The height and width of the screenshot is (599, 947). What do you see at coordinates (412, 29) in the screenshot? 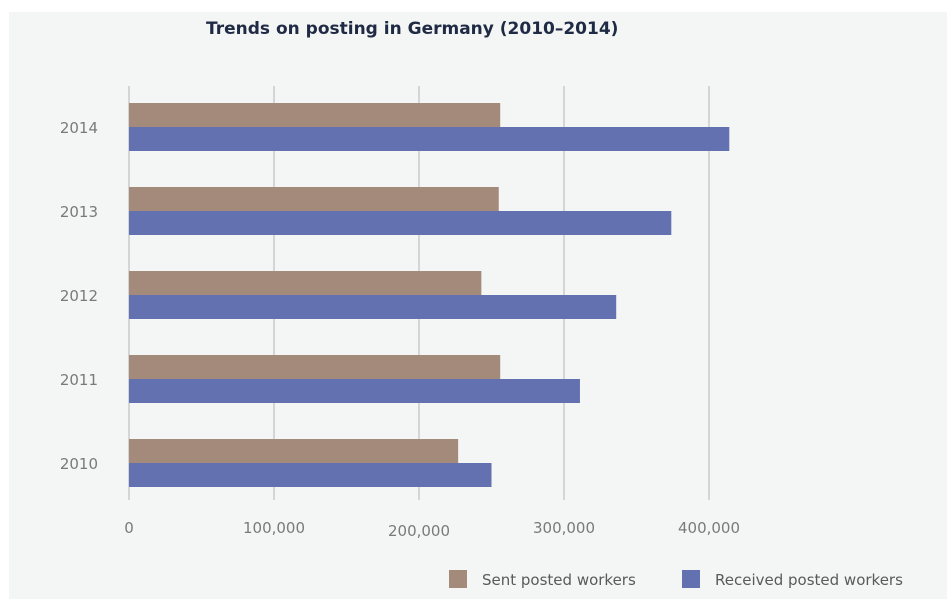
I see `chart-title: Trends on posting in Germany (2010–2014)` at bounding box center [412, 29].